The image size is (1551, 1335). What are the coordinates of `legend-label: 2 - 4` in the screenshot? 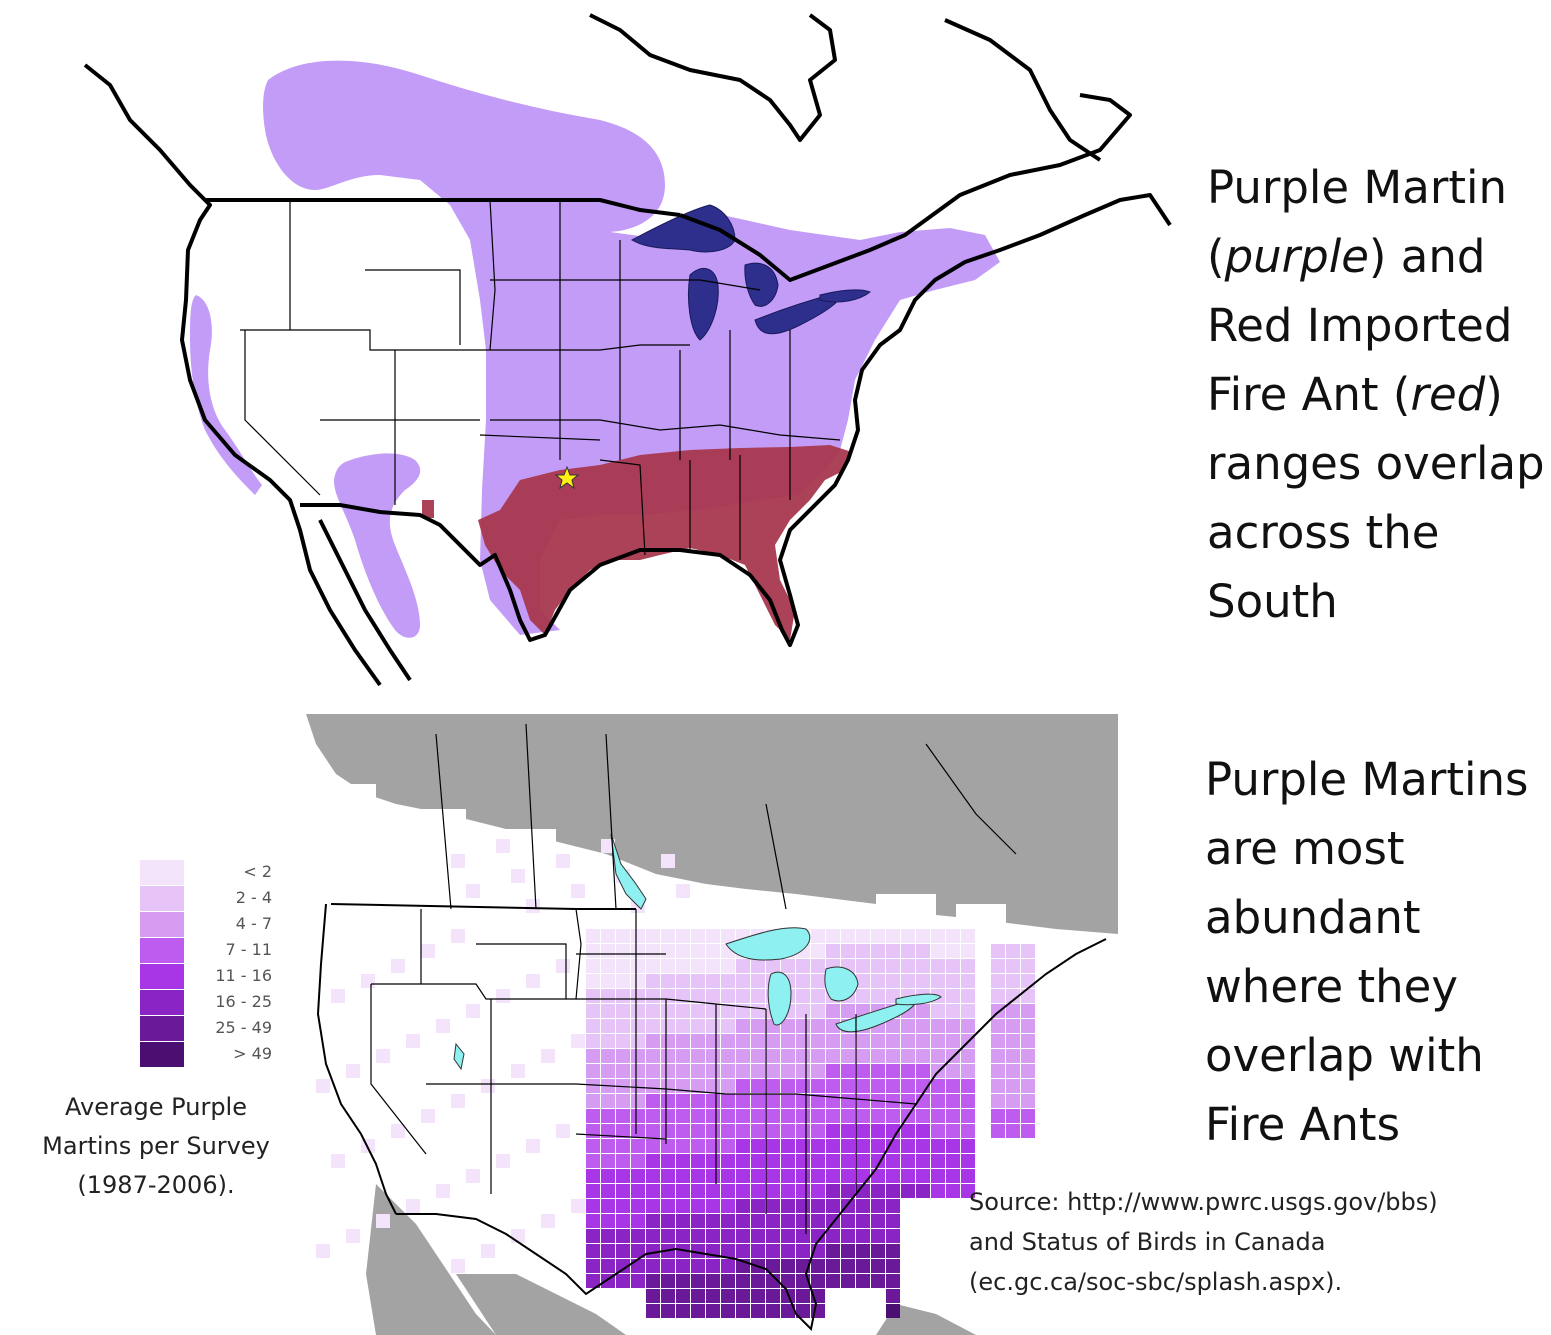 It's located at (253, 897).